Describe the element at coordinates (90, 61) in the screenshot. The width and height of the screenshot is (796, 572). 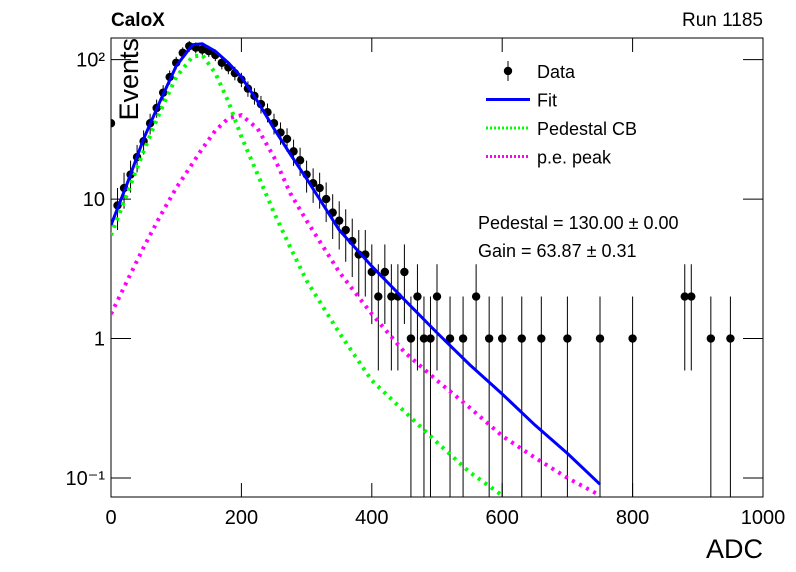
I see `y-tick-label: 10²` at that location.